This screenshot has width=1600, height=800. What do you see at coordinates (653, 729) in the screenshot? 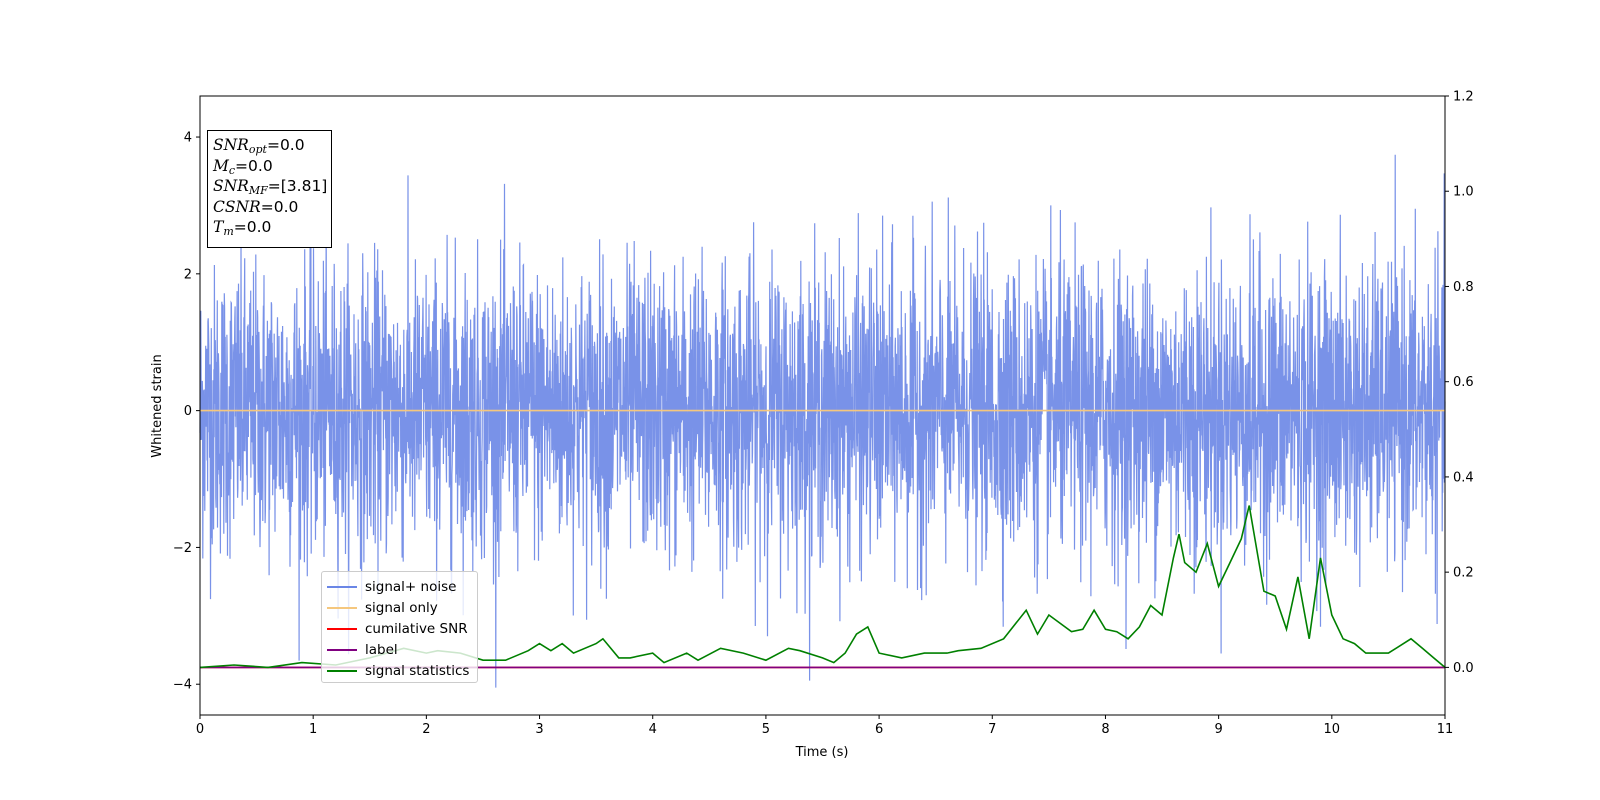
I see `x-tick-label: 4` at bounding box center [653, 729].